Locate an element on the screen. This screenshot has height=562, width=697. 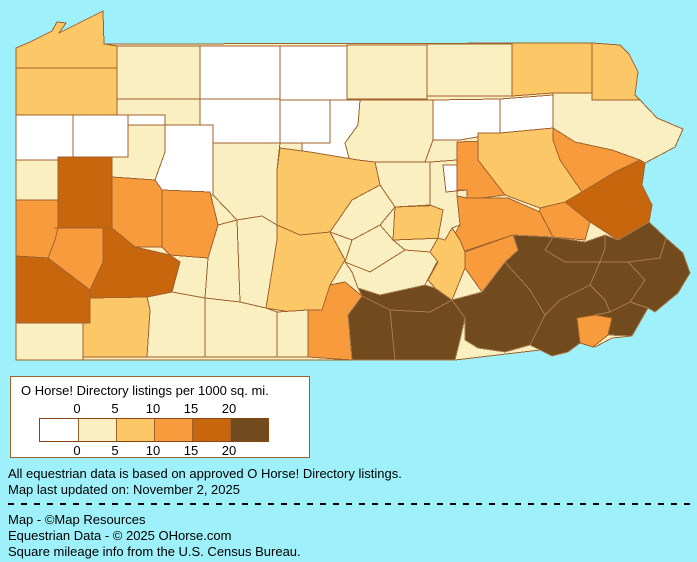
legend-ticks-top: 0 5 10 15 20 is located at coordinates (160, 408).